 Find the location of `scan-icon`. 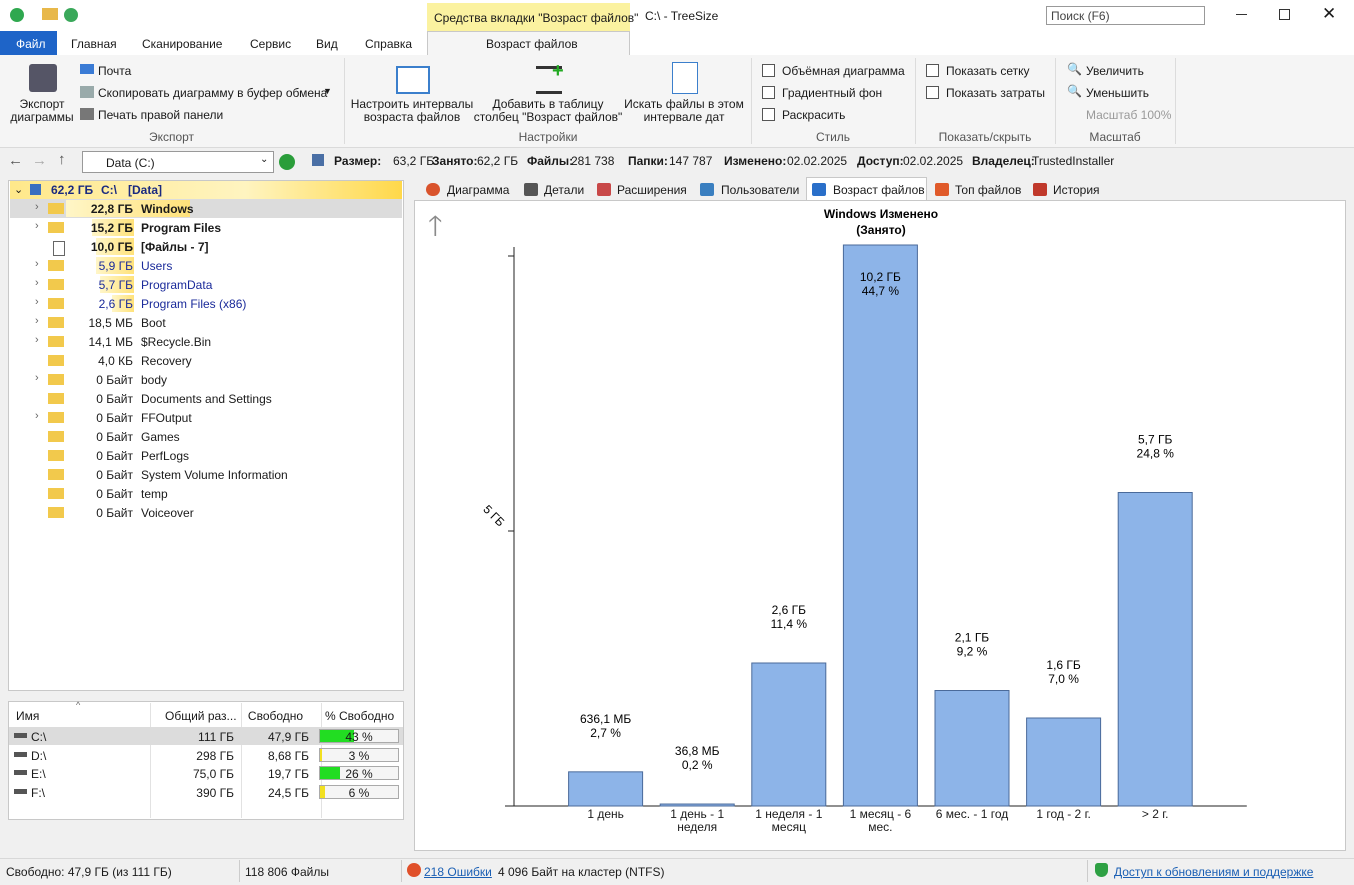

scan-icon is located at coordinates (71, 15).